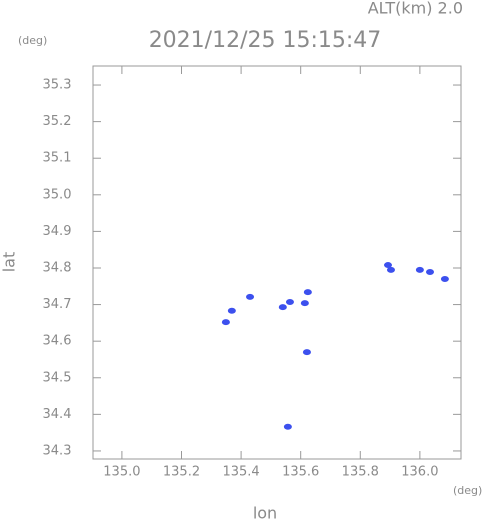 This screenshot has width=491, height=525. Describe the element at coordinates (419, 472) in the screenshot. I see `x-tick-label: 136.0` at that location.